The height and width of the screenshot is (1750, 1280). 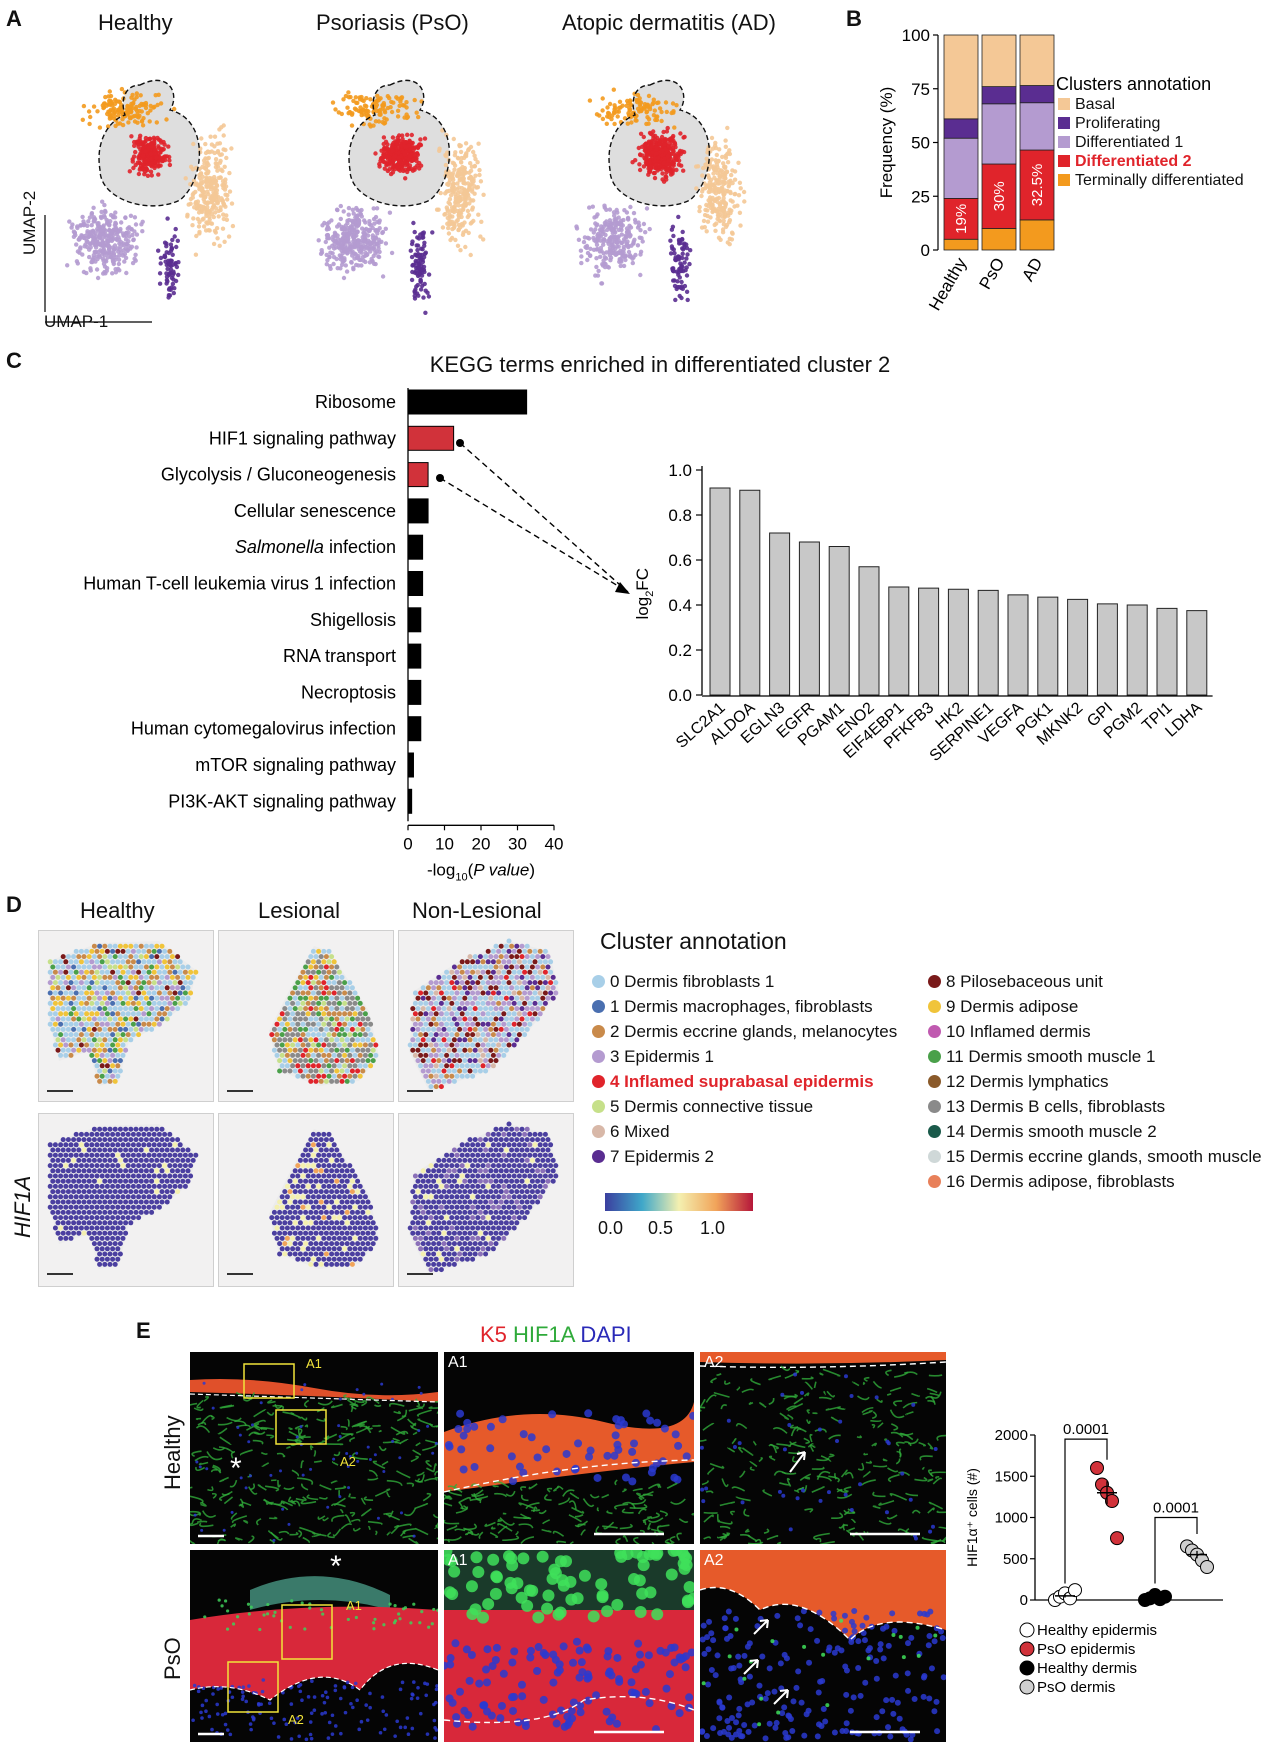 What do you see at coordinates (669, 22) in the screenshot?
I see `umap-title-ad: Atopic dermatitis (AD)` at bounding box center [669, 22].